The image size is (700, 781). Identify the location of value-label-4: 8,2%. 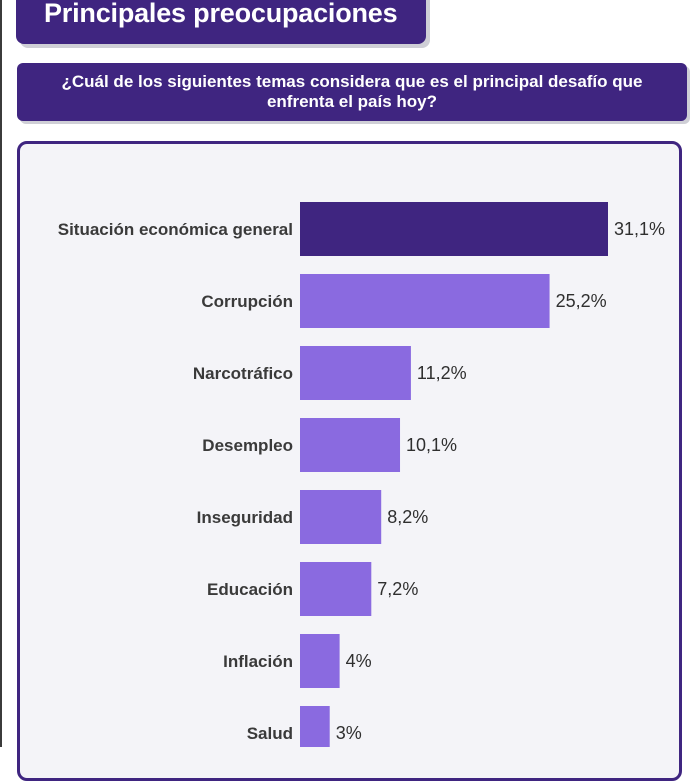
(407, 517).